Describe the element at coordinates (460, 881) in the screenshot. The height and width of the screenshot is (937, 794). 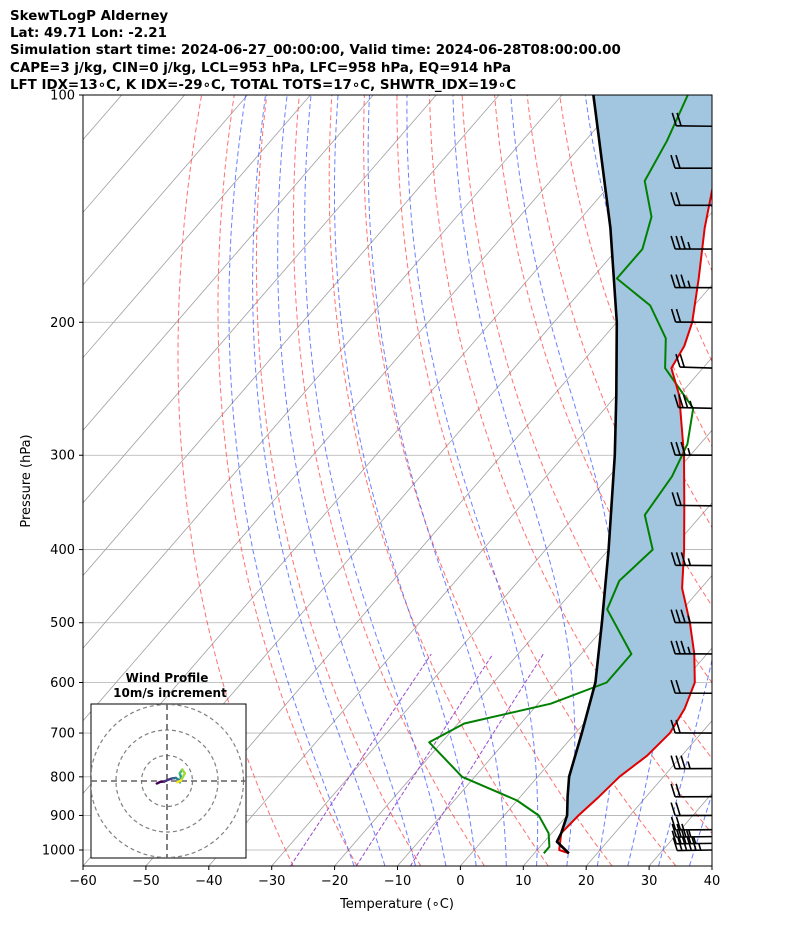
I see `x-tick-label: 0` at that location.